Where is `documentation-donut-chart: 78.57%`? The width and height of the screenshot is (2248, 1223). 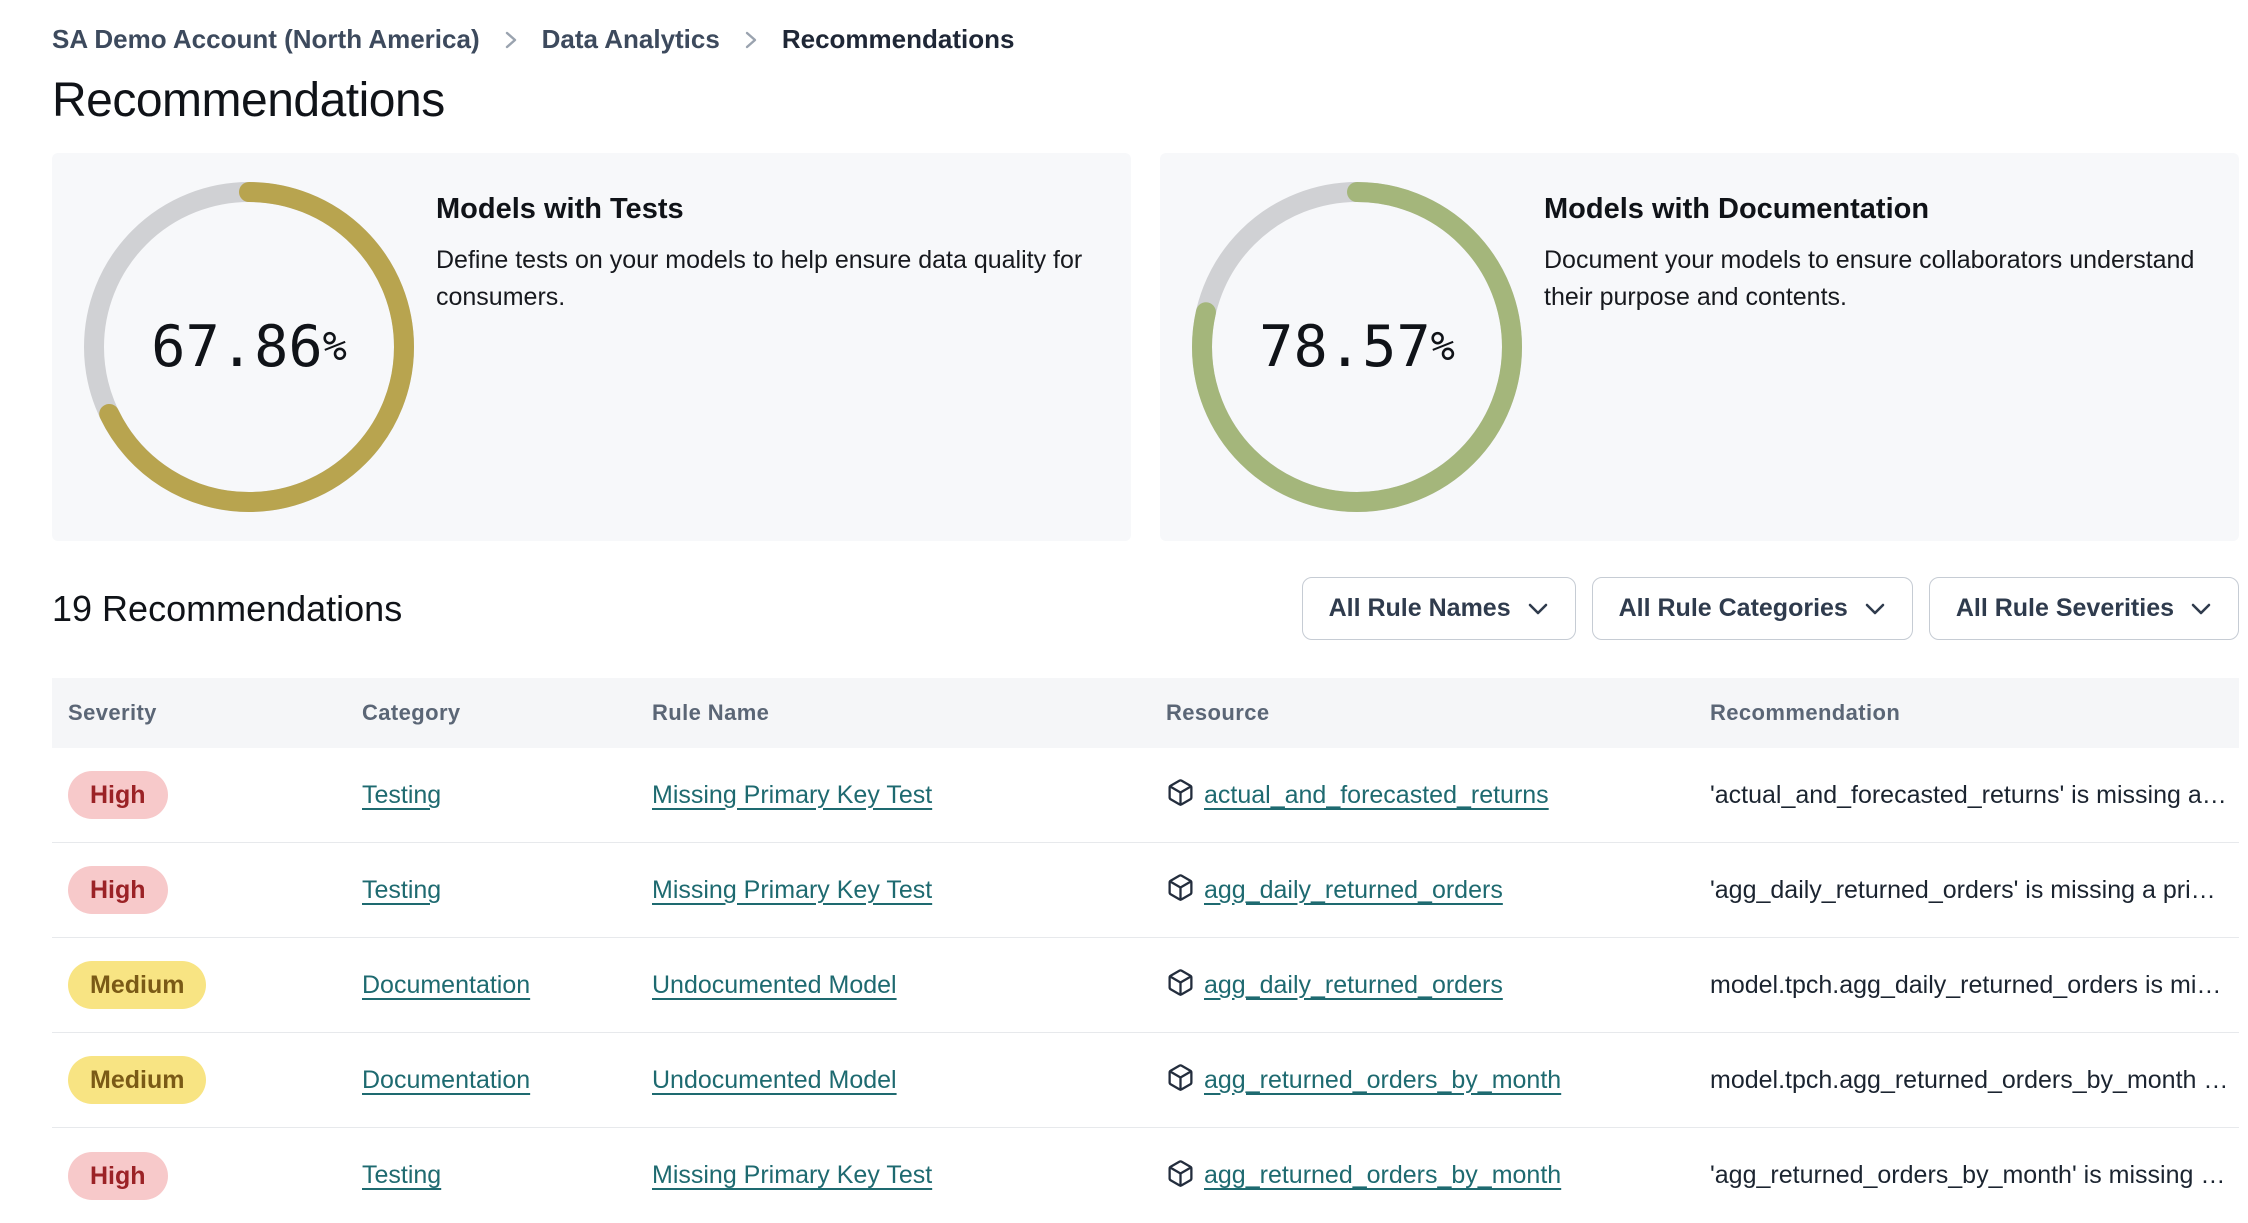
documentation-donut-chart: 78.57% is located at coordinates (1357, 347).